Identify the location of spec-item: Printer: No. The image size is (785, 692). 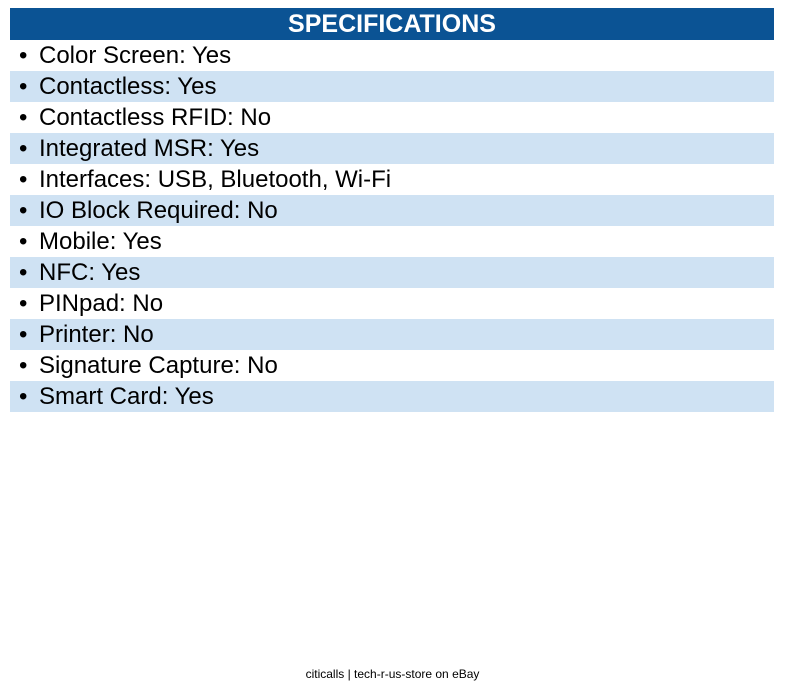
(392, 334).